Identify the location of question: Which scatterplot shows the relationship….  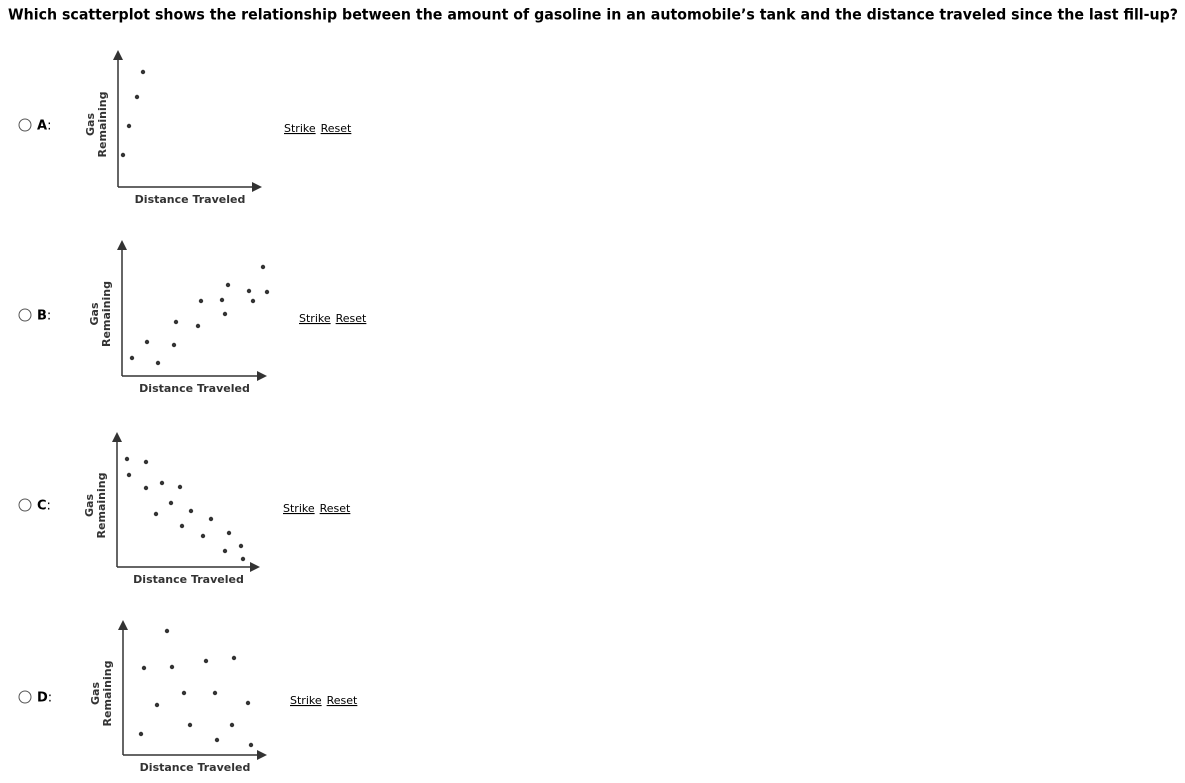
(593, 15).